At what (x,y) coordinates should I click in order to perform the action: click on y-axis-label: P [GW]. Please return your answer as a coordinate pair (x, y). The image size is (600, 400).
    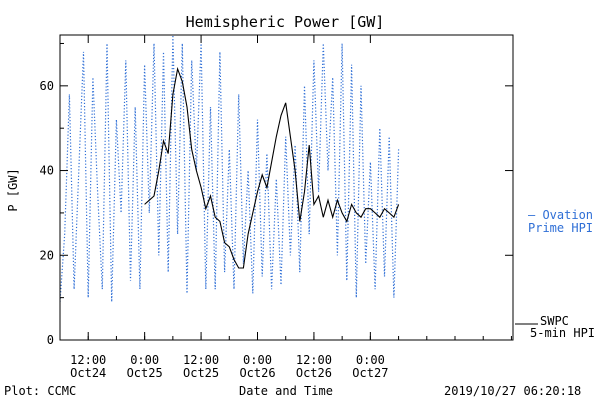
    Looking at the image, I should click on (13, 189).